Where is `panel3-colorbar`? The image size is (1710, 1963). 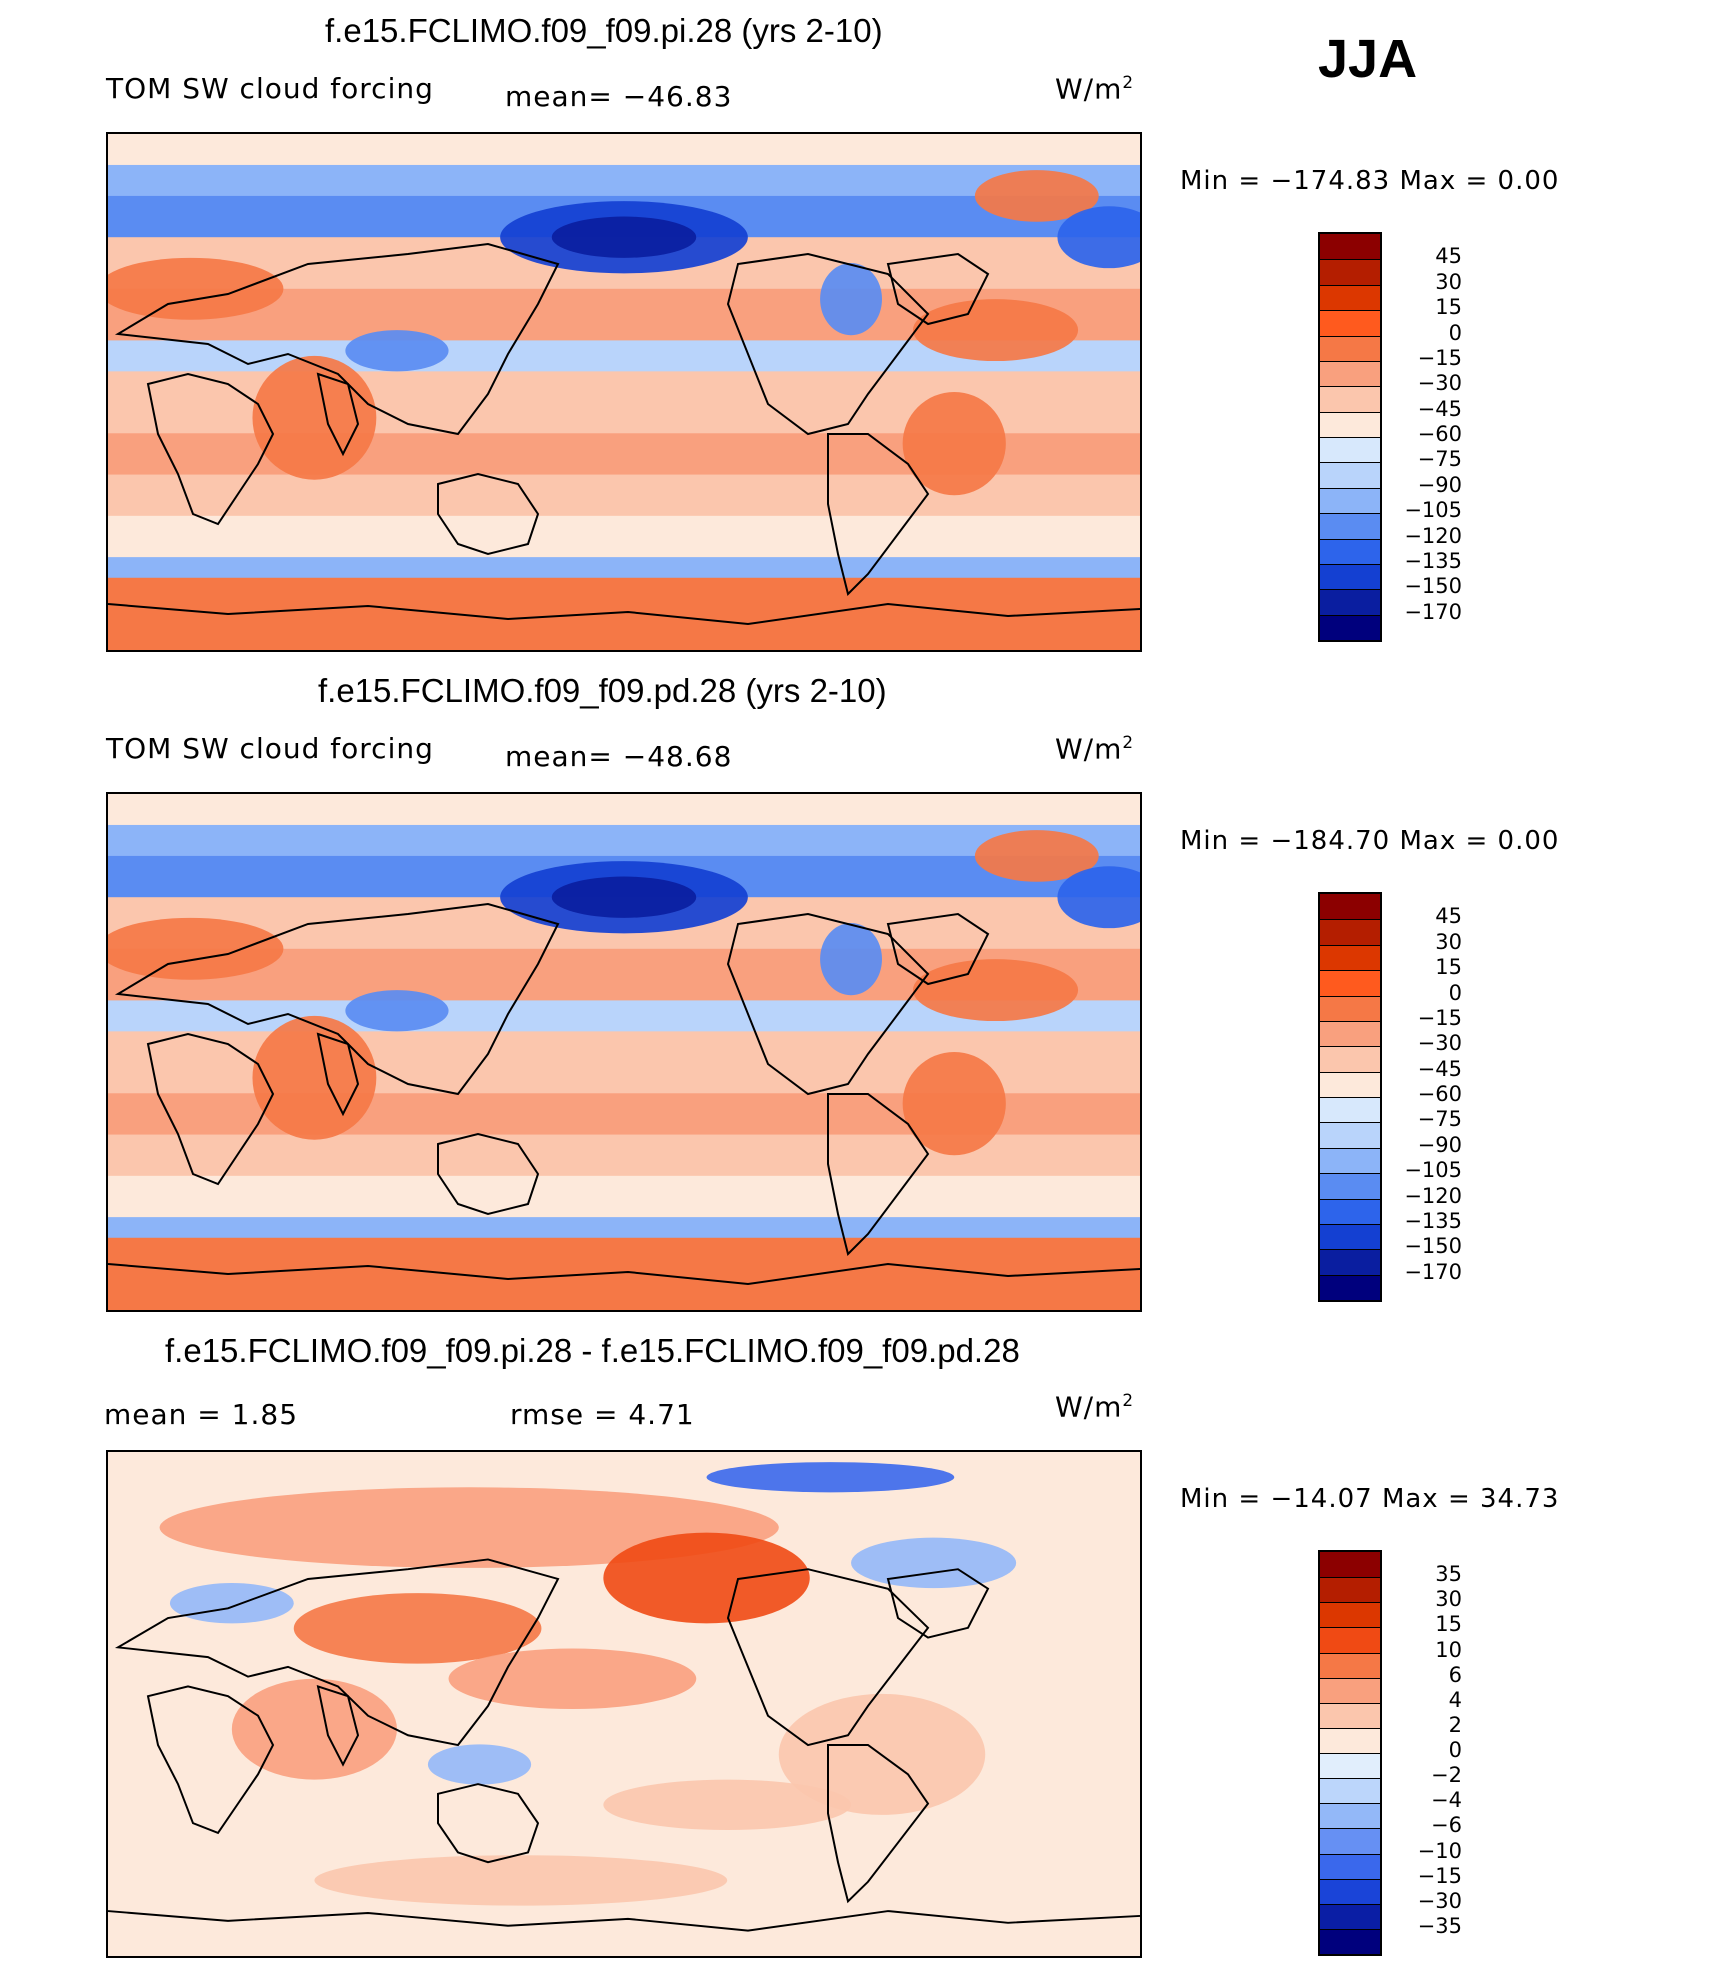
panel3-colorbar is located at coordinates (1350, 1753).